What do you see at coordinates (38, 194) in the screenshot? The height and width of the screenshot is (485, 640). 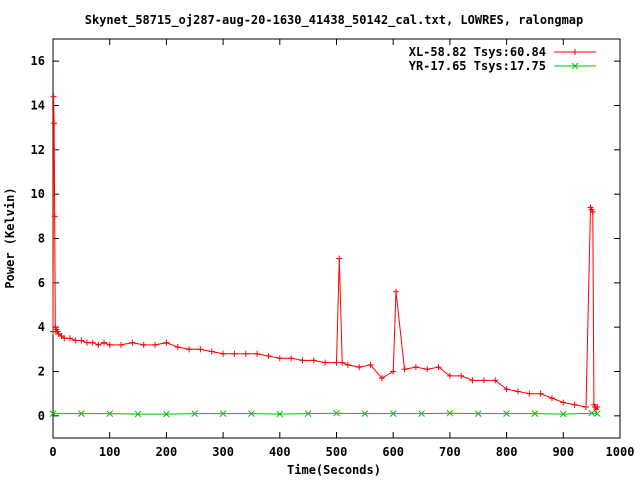 I see `y-tick-label: 10` at bounding box center [38, 194].